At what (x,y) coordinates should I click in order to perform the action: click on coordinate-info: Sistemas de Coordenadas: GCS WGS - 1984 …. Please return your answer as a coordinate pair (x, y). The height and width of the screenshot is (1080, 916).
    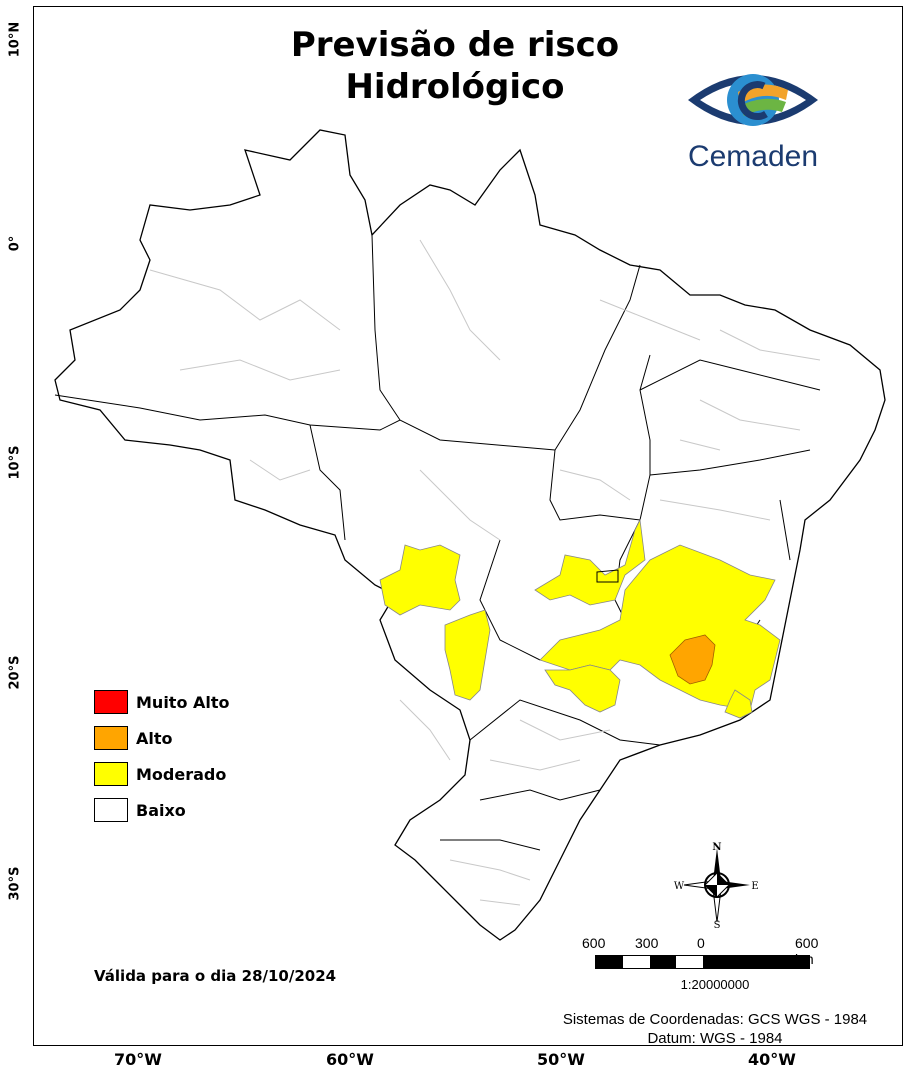
    Looking at the image, I should click on (715, 1029).